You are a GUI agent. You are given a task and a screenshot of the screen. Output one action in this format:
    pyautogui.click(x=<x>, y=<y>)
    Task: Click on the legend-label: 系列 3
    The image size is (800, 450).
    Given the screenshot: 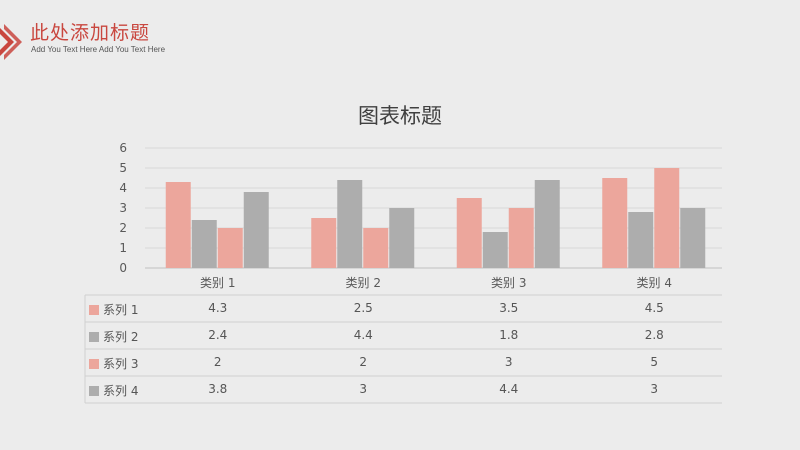 What is the action you would take?
    pyautogui.click(x=121, y=364)
    